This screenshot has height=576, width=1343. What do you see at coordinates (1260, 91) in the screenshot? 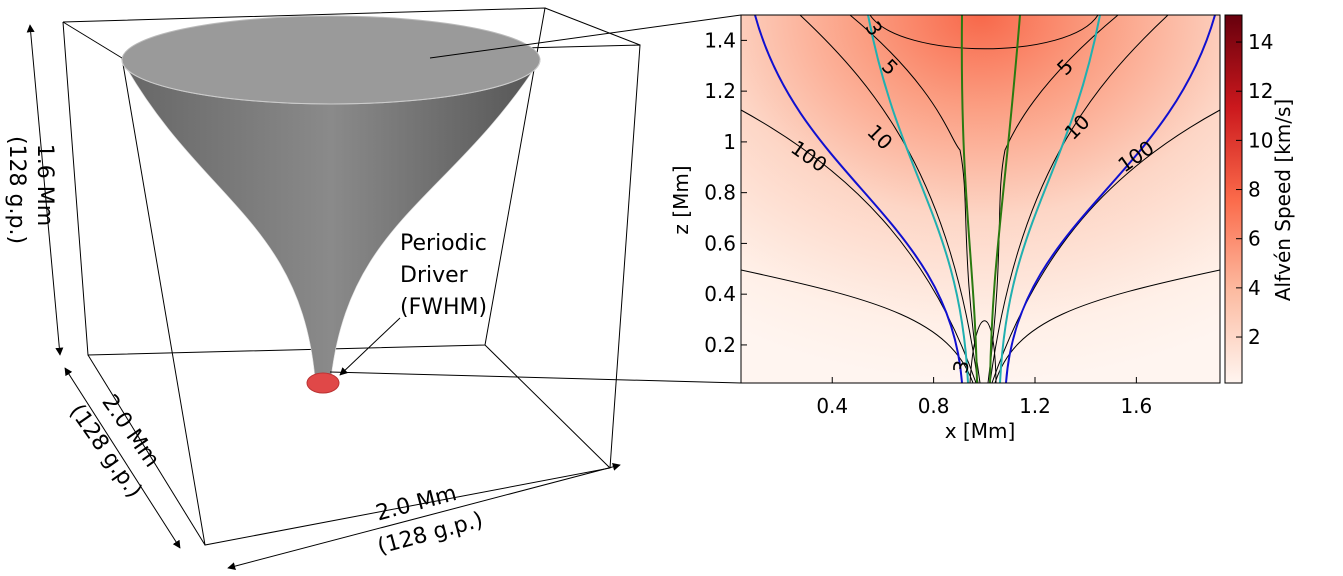
I see `colorbar-tick-label: 12` at bounding box center [1260, 91].